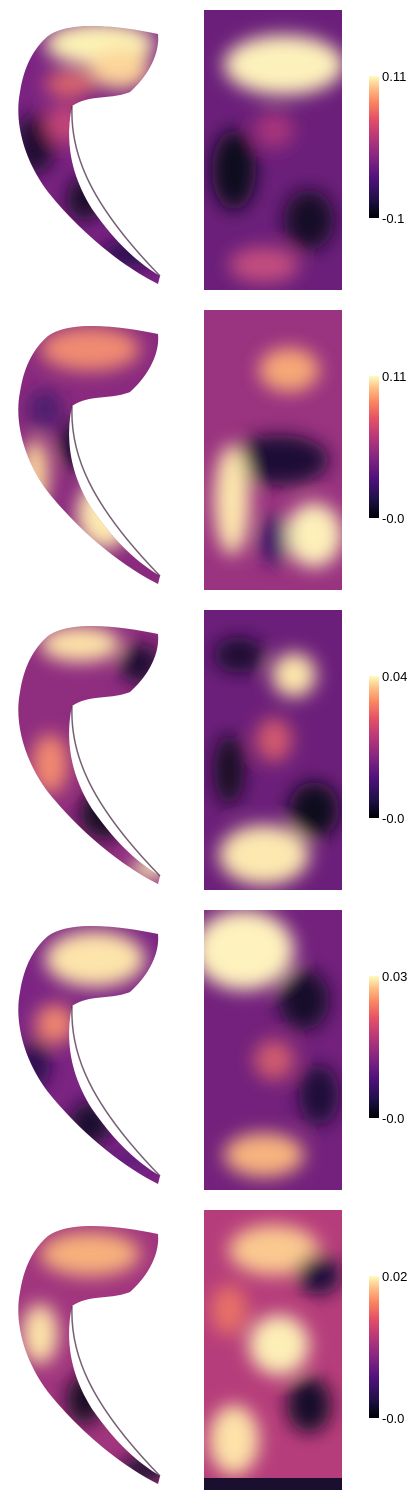 The height and width of the screenshot is (1500, 410). What do you see at coordinates (395, 976) in the screenshot?
I see `colorbar-max-label: 0.03` at bounding box center [395, 976].